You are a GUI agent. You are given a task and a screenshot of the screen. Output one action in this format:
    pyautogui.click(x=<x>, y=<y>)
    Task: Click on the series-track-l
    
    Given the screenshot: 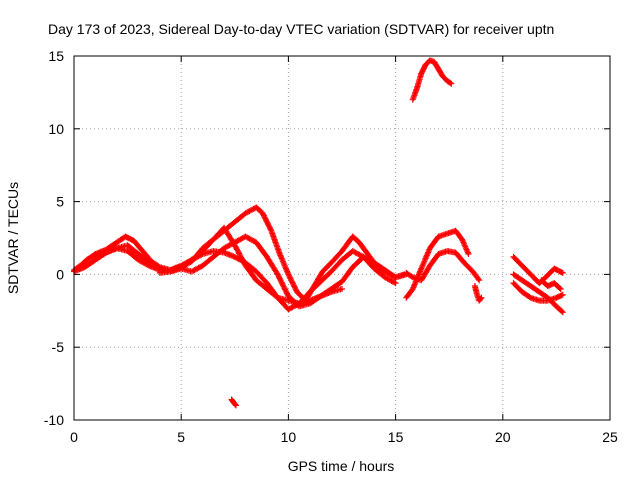 What is the action you would take?
    pyautogui.click(x=551, y=284)
    